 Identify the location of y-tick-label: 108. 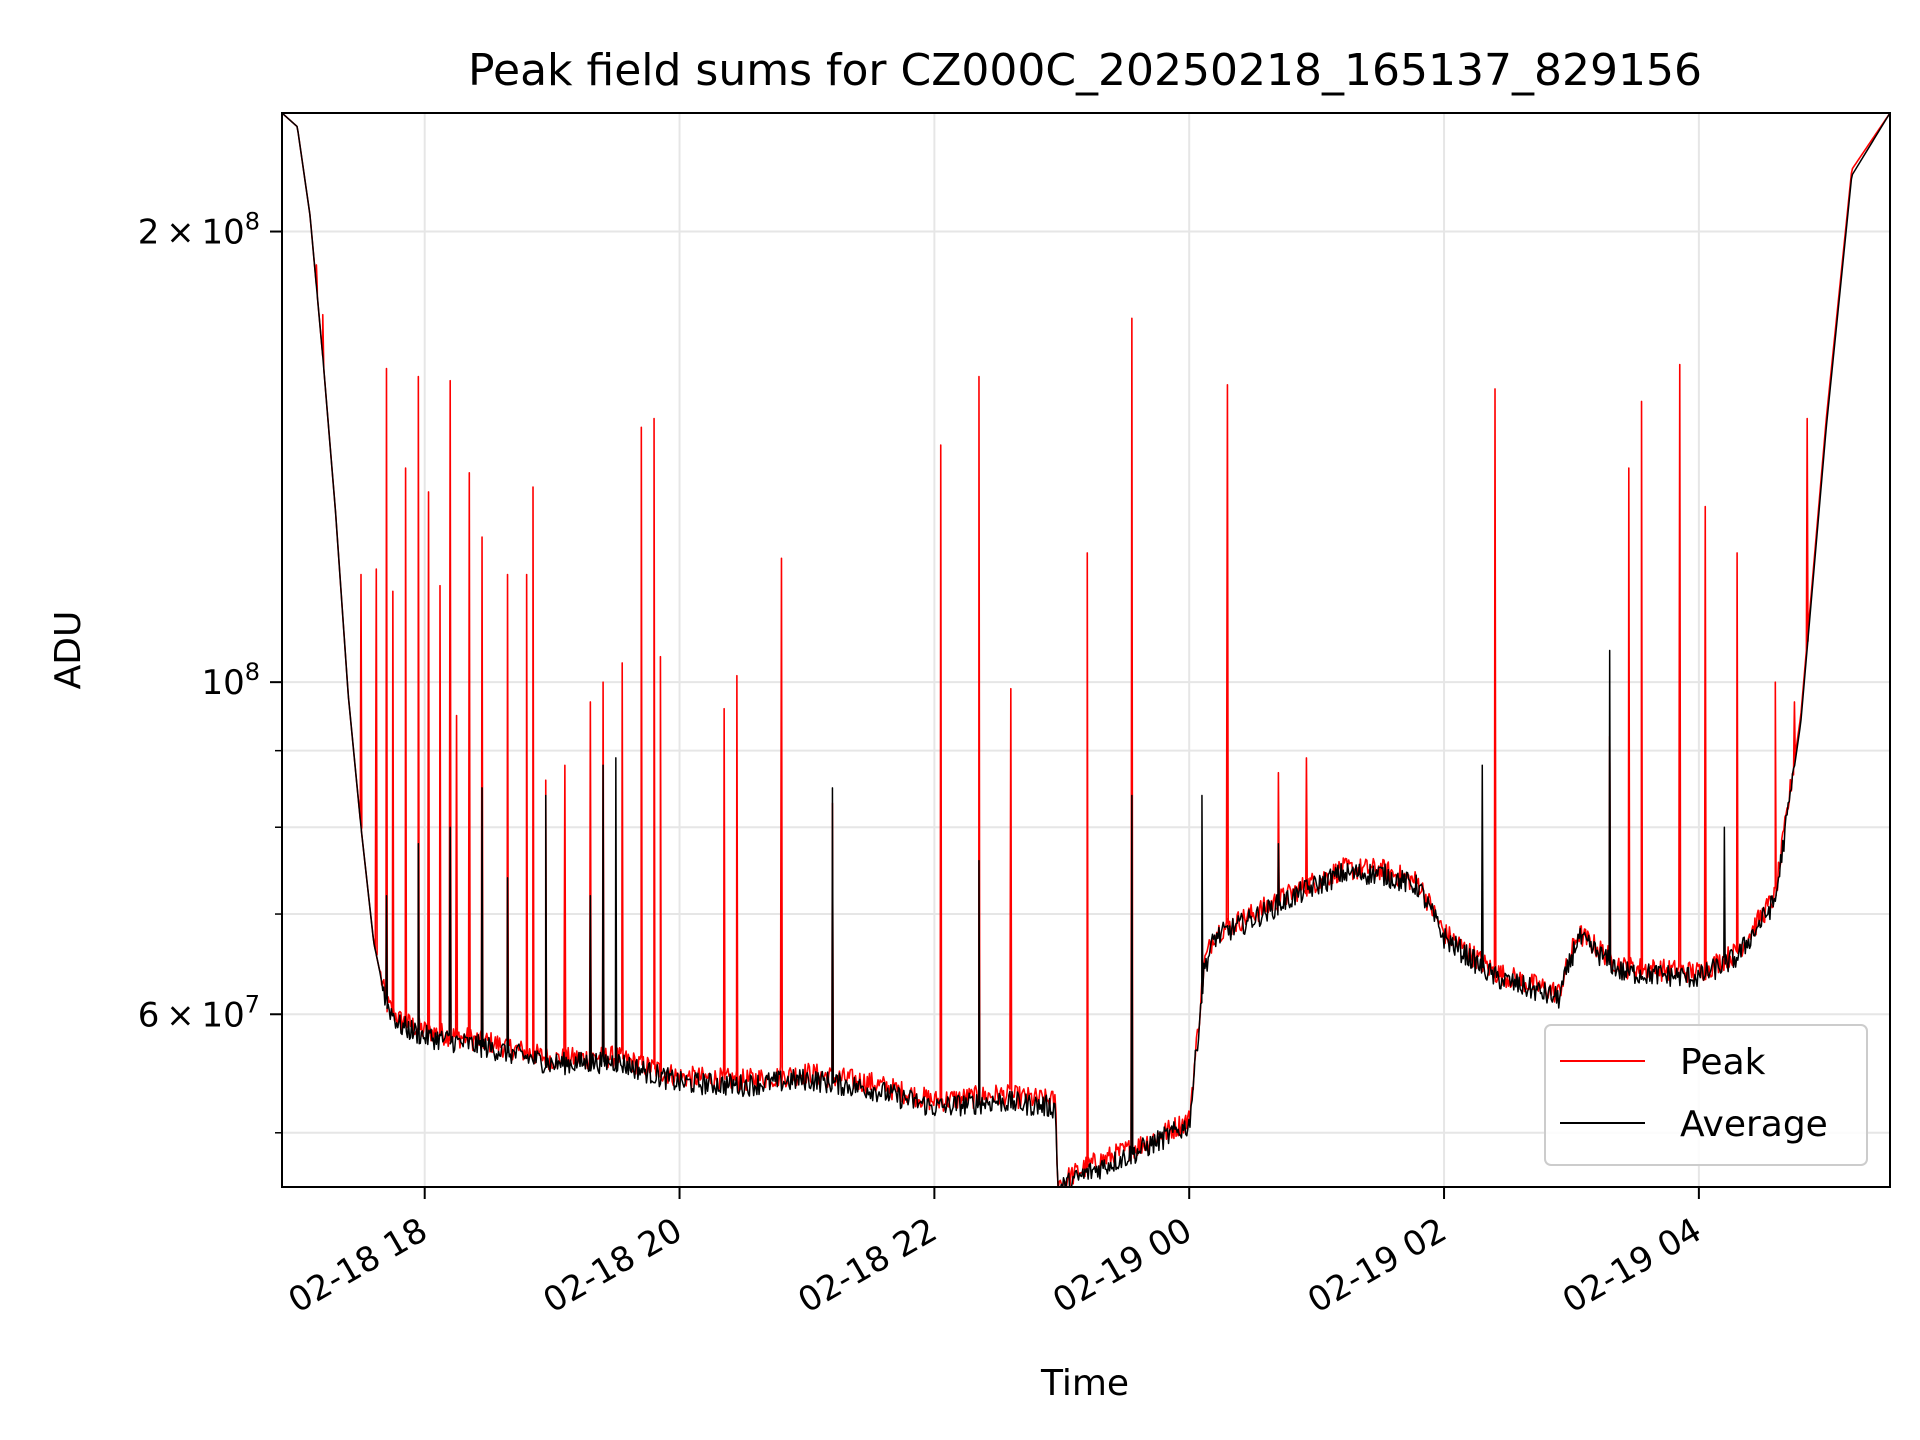
(230, 680).